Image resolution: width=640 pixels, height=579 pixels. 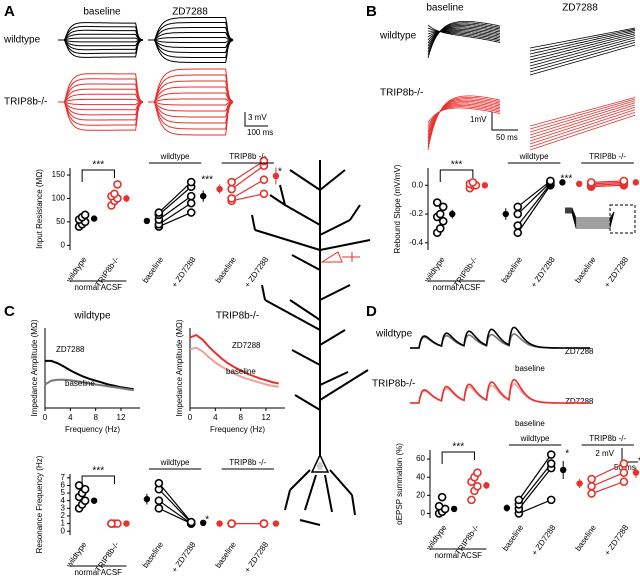 What do you see at coordinates (9, 11) in the screenshot?
I see `panel-letter: A` at bounding box center [9, 11].